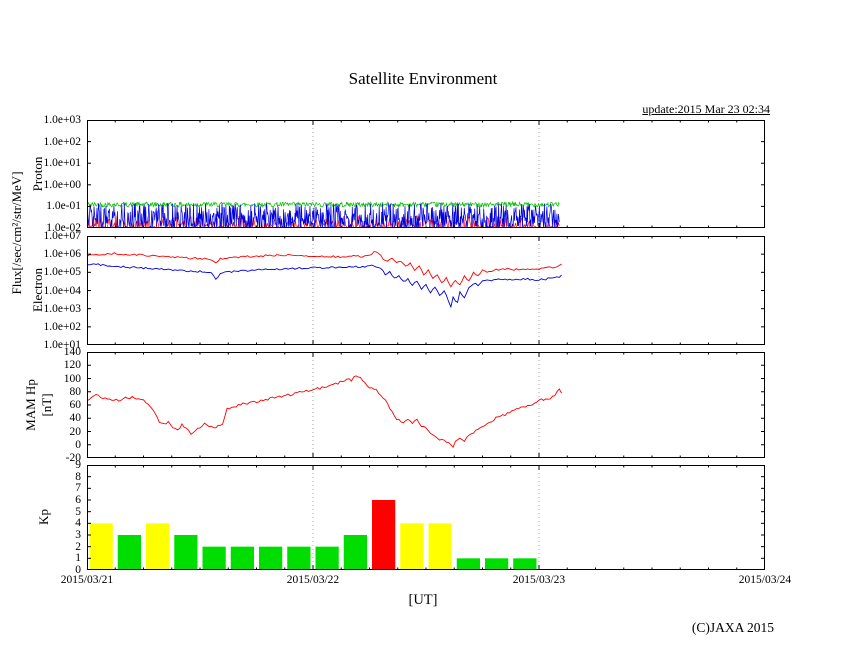 The image size is (846, 655). What do you see at coordinates (78, 535) in the screenshot?
I see `kp-ytick-label: 3` at bounding box center [78, 535].